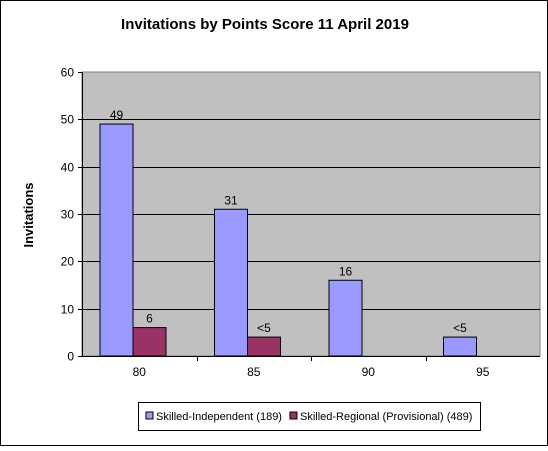 This screenshot has width=548, height=451. I want to click on y-tick-label: 50, so click(68, 120).